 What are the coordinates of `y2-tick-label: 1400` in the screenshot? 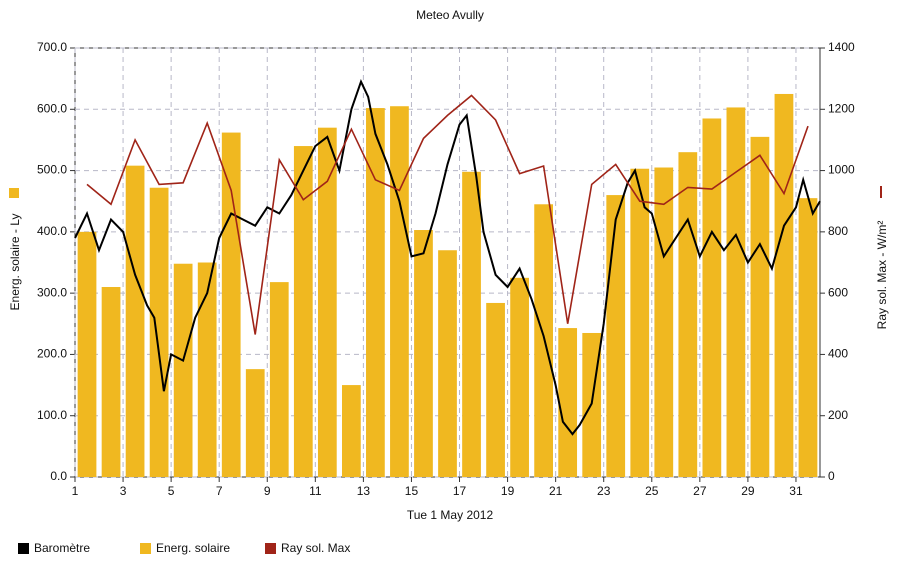 It's located at (841, 47).